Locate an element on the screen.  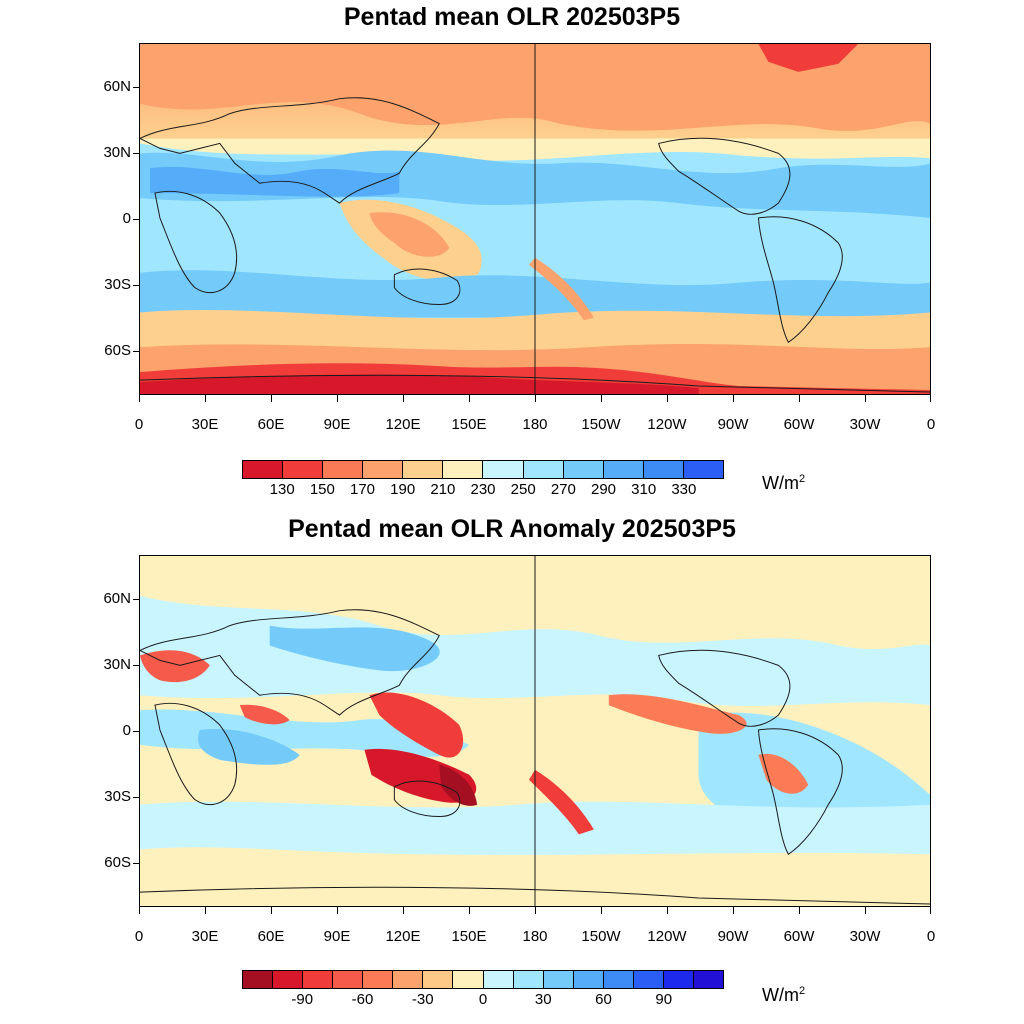
bottom-map-title: Pentad mean OLR Anomaly 202503P5 is located at coordinates (512, 529).